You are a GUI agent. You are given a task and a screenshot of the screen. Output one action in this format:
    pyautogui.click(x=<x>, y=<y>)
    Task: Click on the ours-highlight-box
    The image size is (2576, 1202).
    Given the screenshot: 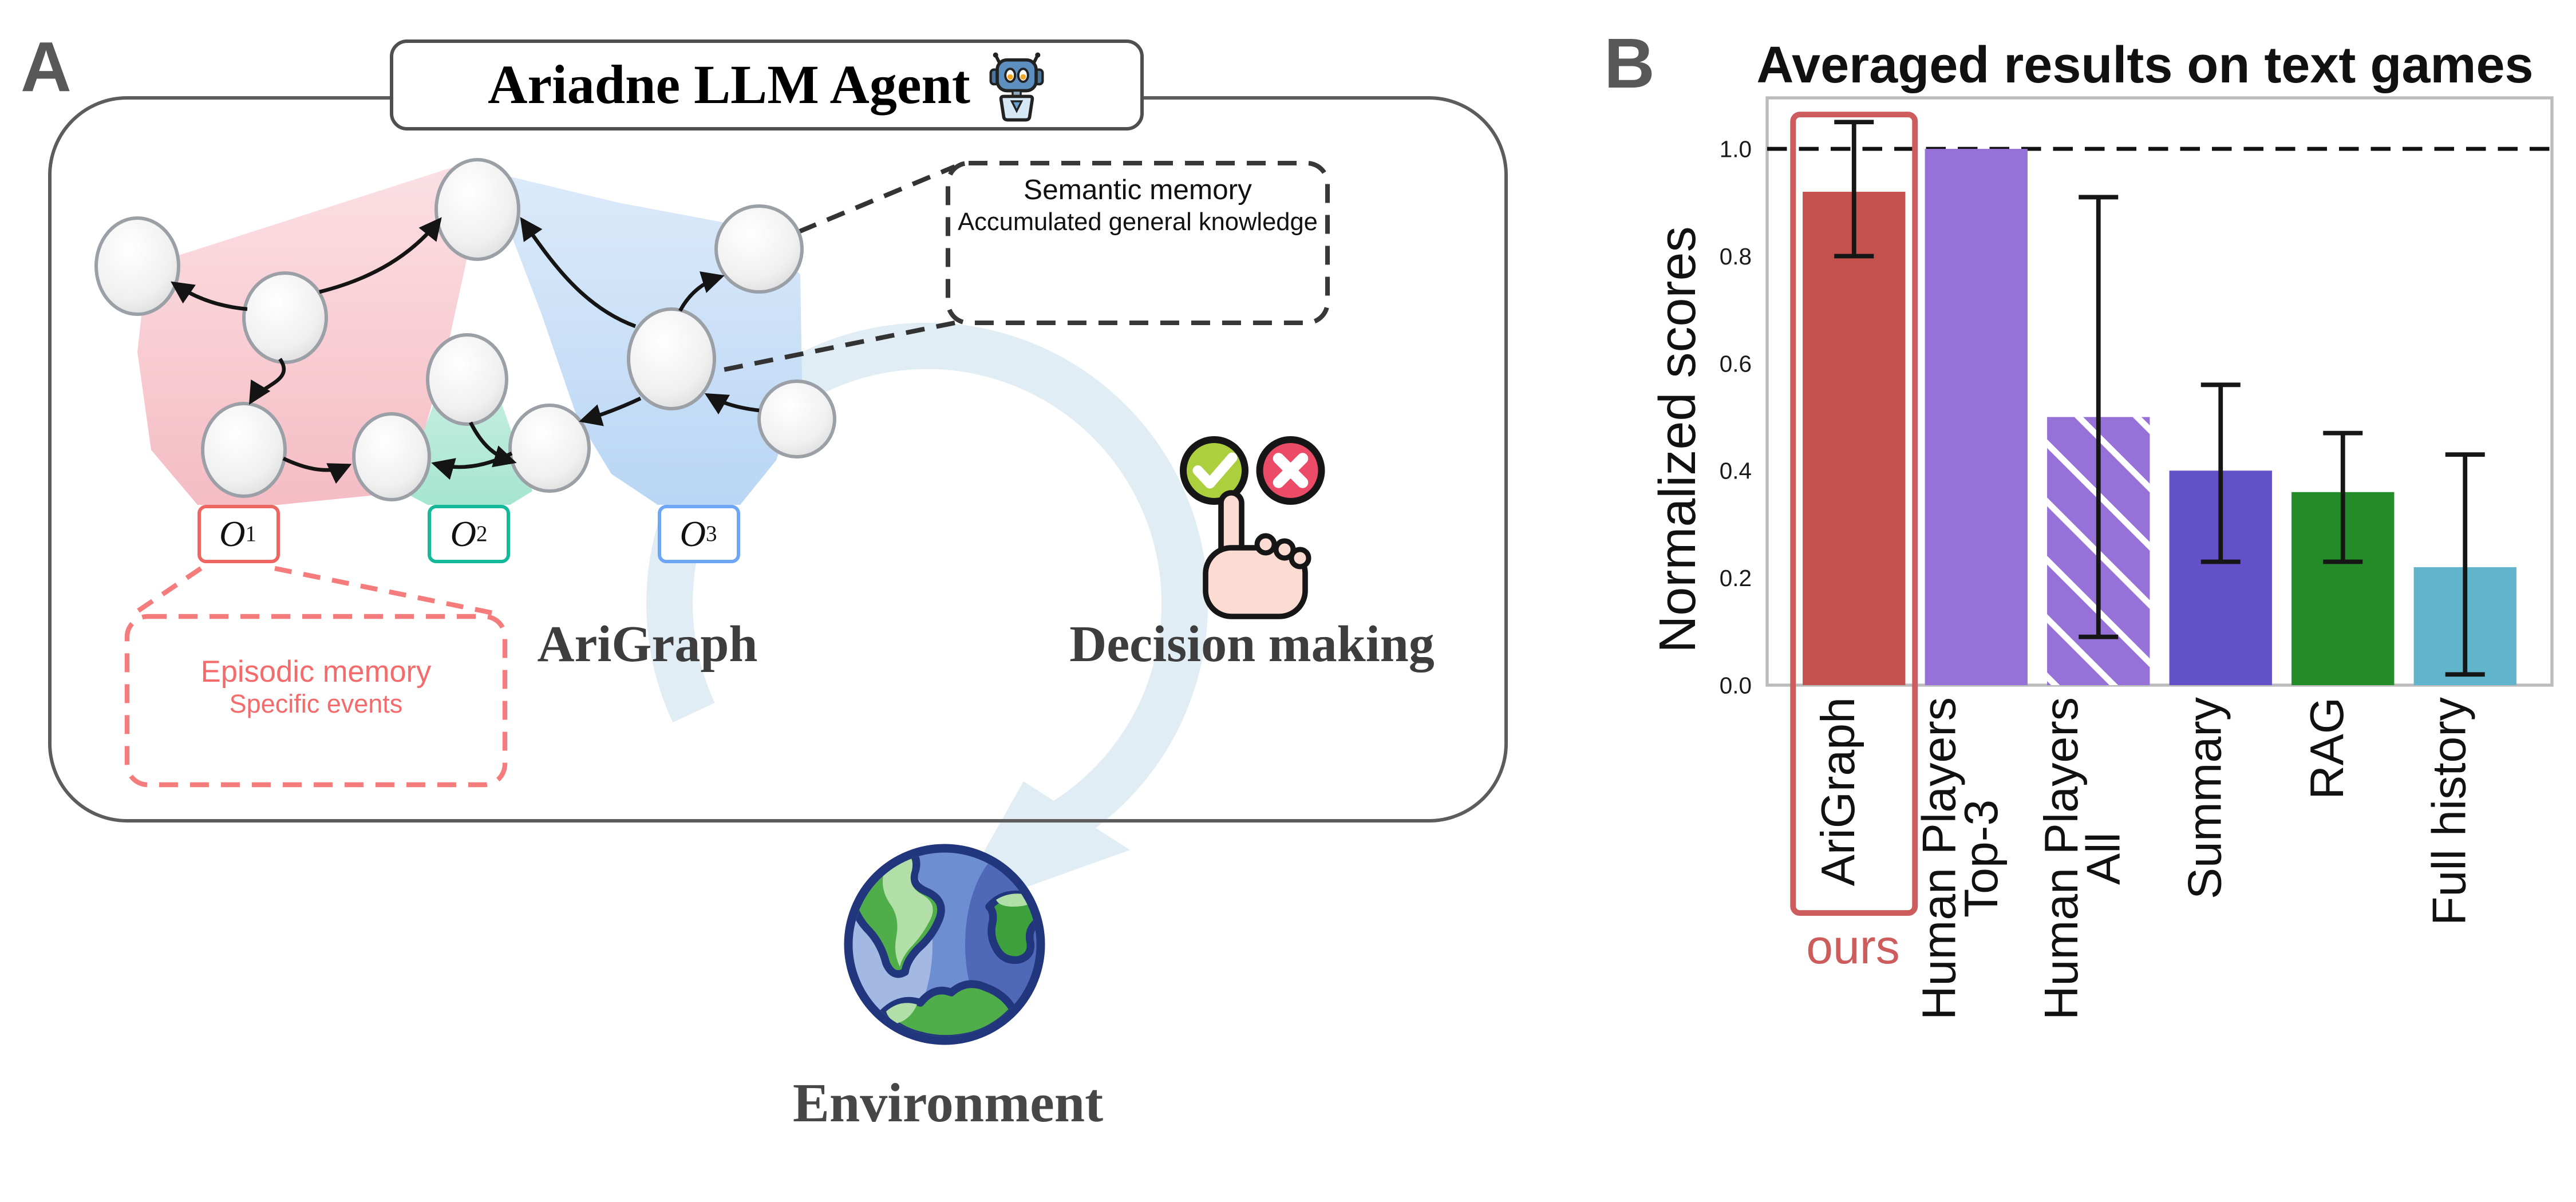 What is the action you would take?
    pyautogui.click(x=1854, y=514)
    